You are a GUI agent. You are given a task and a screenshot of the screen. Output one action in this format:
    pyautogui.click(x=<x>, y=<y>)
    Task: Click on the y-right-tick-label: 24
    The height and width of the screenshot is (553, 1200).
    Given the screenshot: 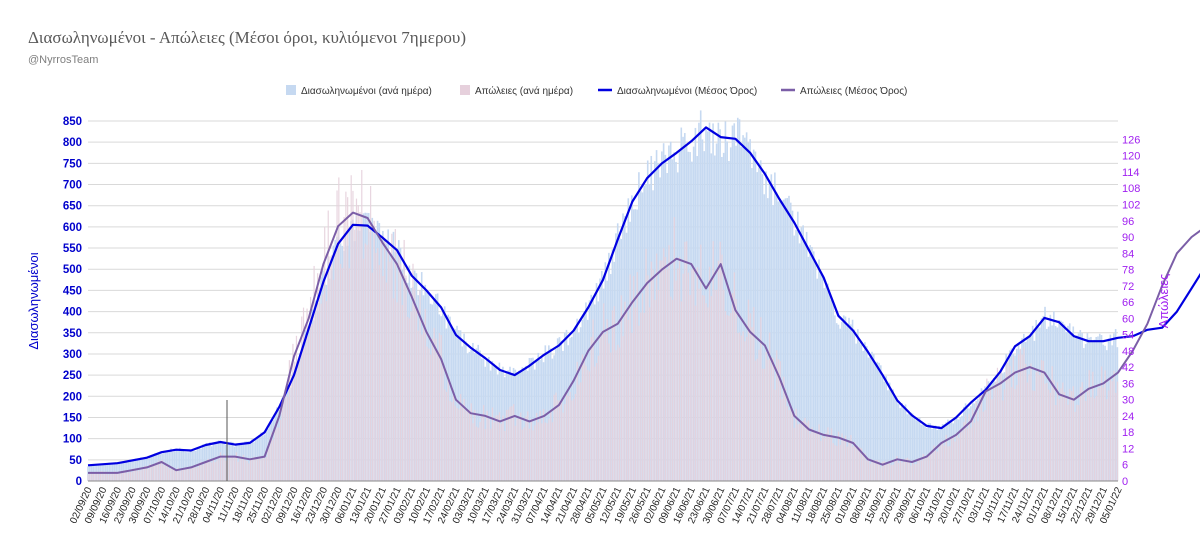 What is the action you would take?
    pyautogui.click(x=1128, y=417)
    